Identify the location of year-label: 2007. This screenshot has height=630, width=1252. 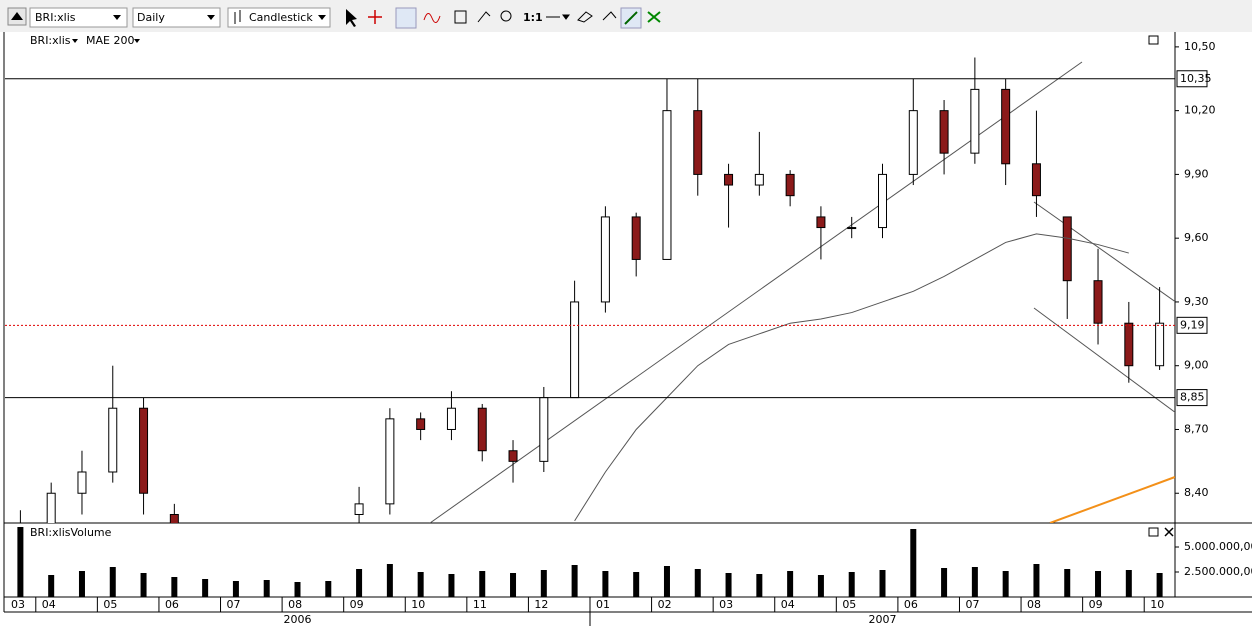
(883, 619).